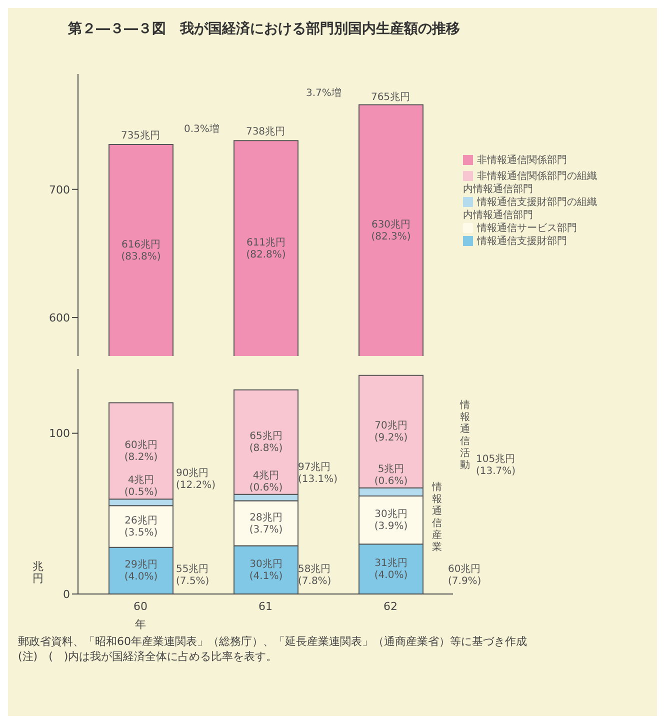 Image resolution: width=665 pixels, height=724 pixels. Describe the element at coordinates (266, 523) in the screenshot. I see `data-label: 28兆円 (3.7%)` at that location.